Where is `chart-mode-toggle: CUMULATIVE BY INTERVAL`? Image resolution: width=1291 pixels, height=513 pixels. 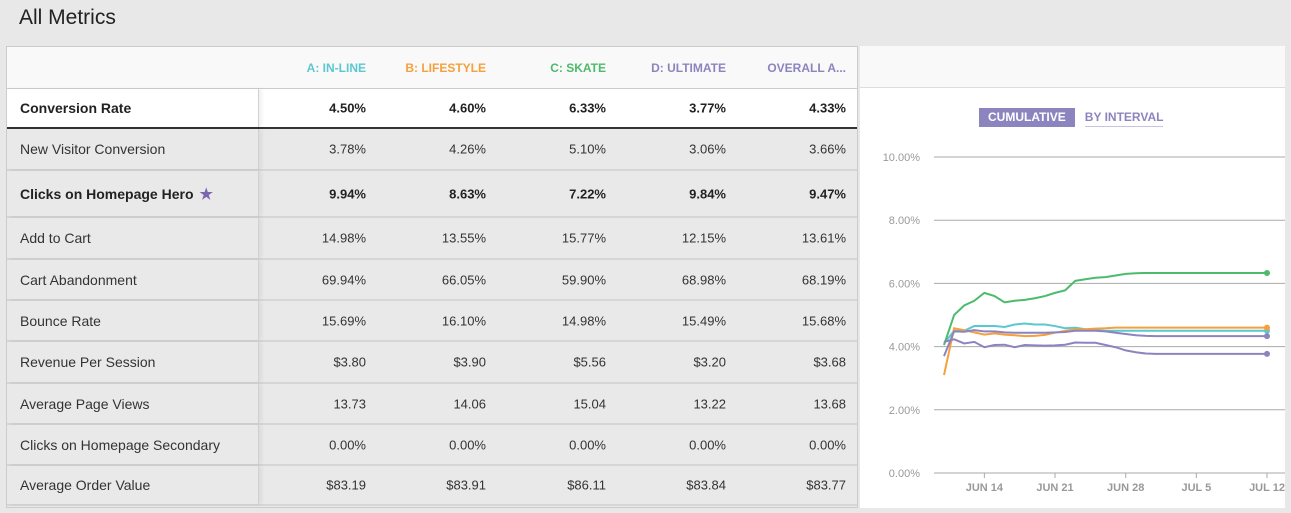 chart-mode-toggle: CUMULATIVE BY INTERVAL is located at coordinates (1071, 117).